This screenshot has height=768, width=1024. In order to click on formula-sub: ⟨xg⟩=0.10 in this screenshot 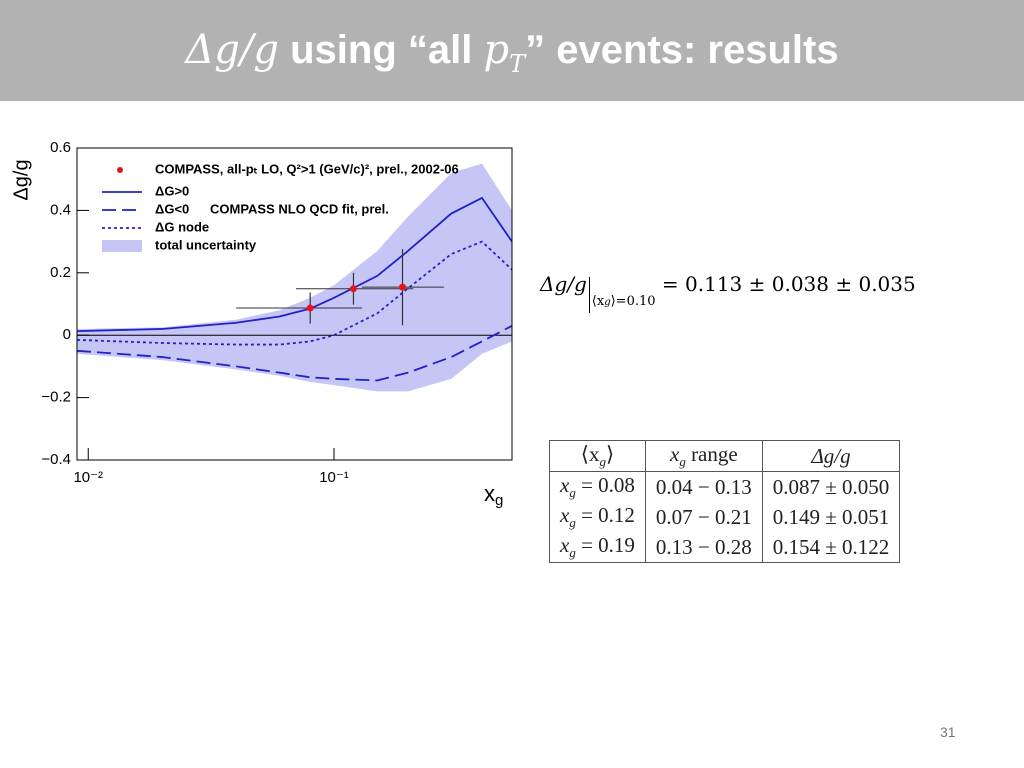, I will do `click(624, 301)`.